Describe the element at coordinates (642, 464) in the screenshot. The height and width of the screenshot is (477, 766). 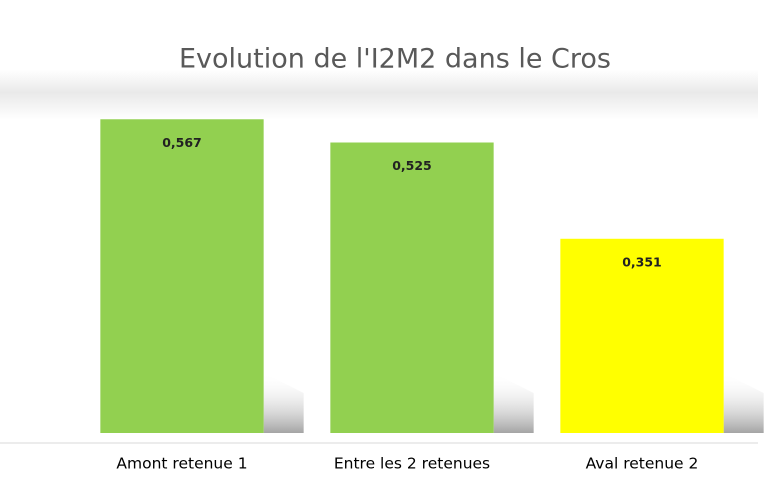
I see `x-tick-label: Aval retenue 2` at that location.